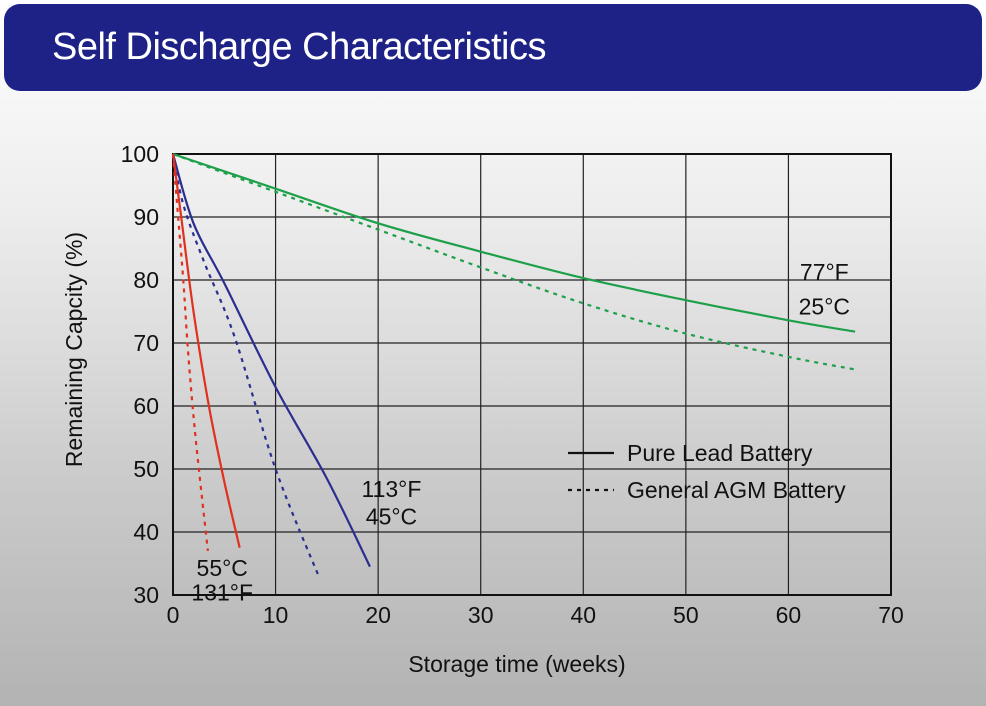 The image size is (986, 706). I want to click on x-axis-label: Storage time (weeks), so click(516, 664).